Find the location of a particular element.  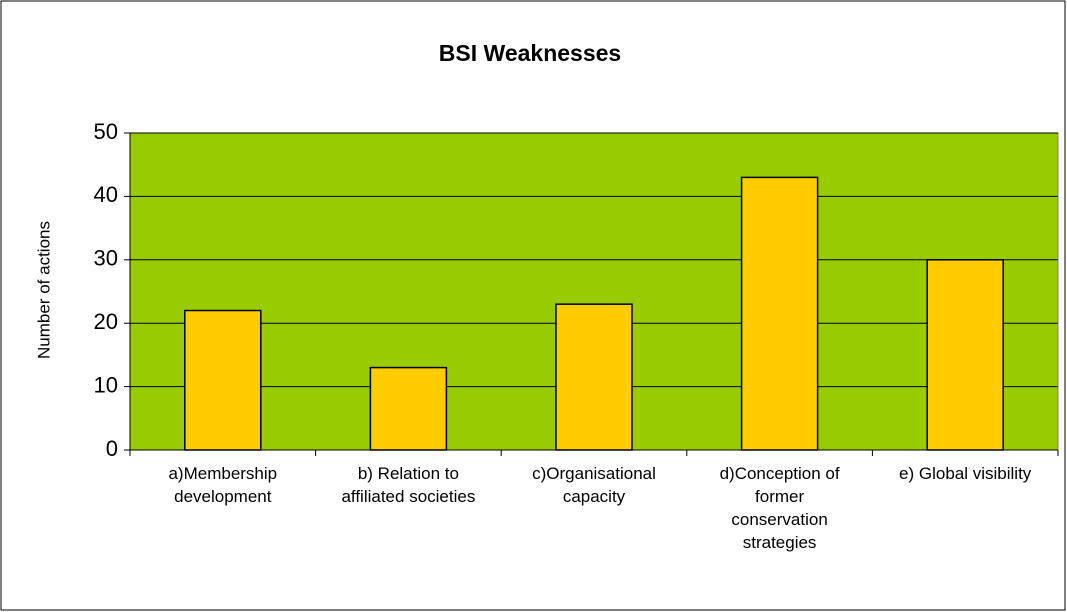

x-tick-label: a)Membership development is located at coordinates (223, 485).